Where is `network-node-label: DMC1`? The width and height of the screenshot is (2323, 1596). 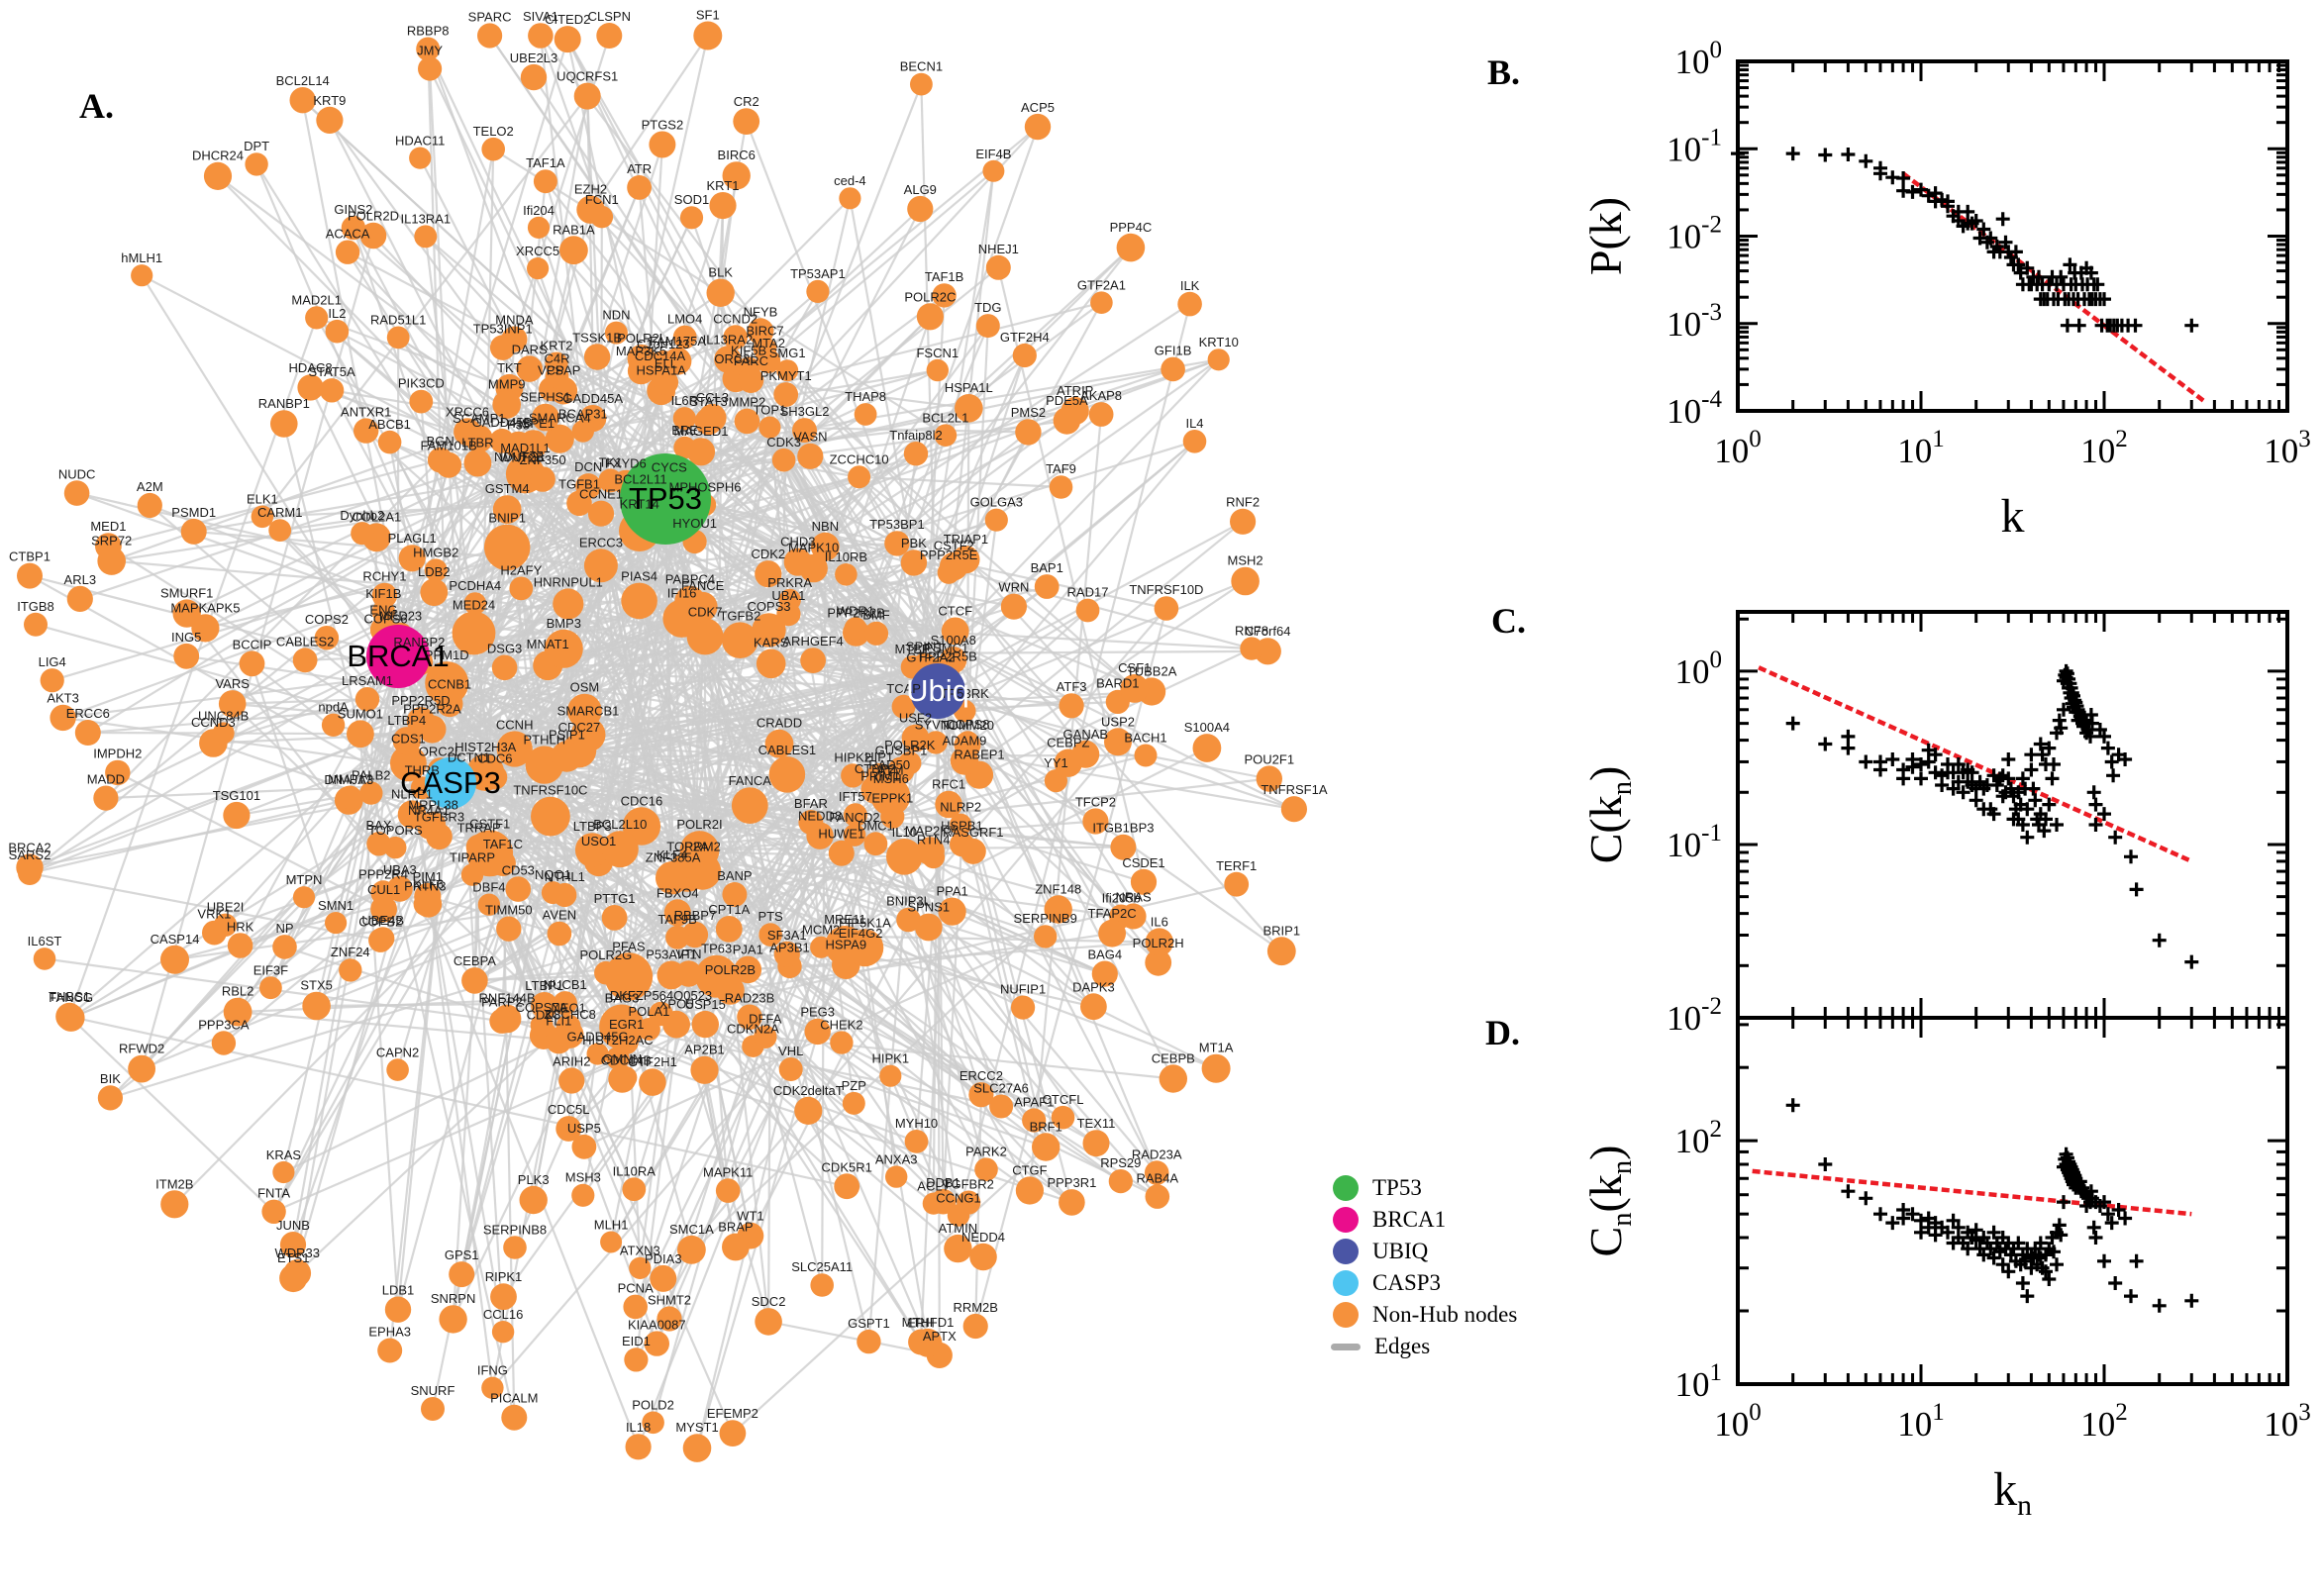 network-node-label: DMC1 is located at coordinates (876, 825).